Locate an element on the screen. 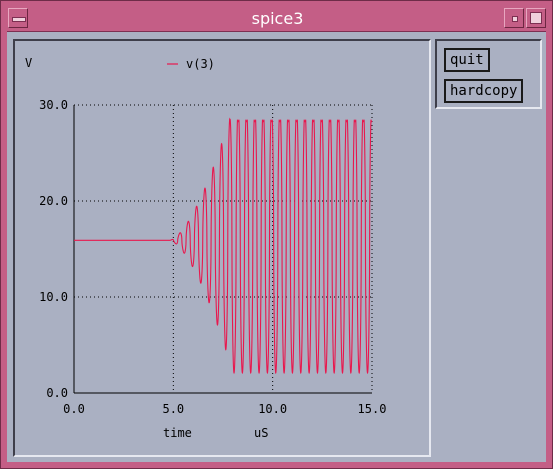 This screenshot has height=469, width=553. x-tick-label: 15.0 is located at coordinates (372, 409).